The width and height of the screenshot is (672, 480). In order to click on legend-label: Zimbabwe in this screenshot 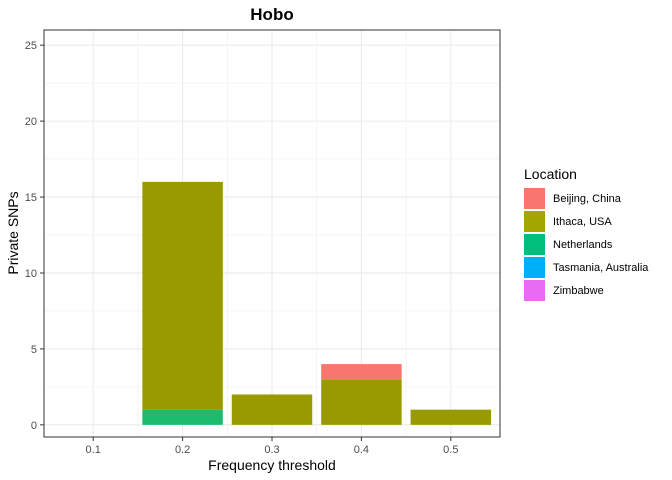, I will do `click(578, 291)`.